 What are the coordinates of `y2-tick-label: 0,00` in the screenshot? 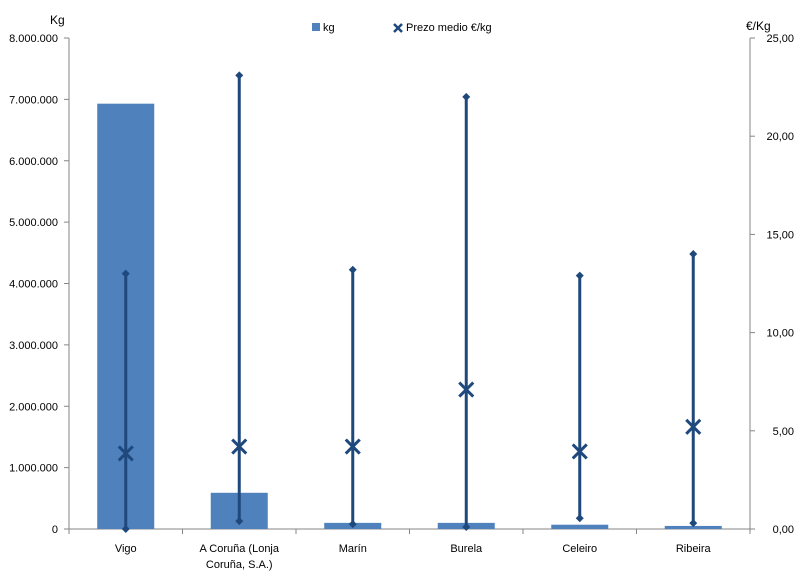 It's located at (783, 530).